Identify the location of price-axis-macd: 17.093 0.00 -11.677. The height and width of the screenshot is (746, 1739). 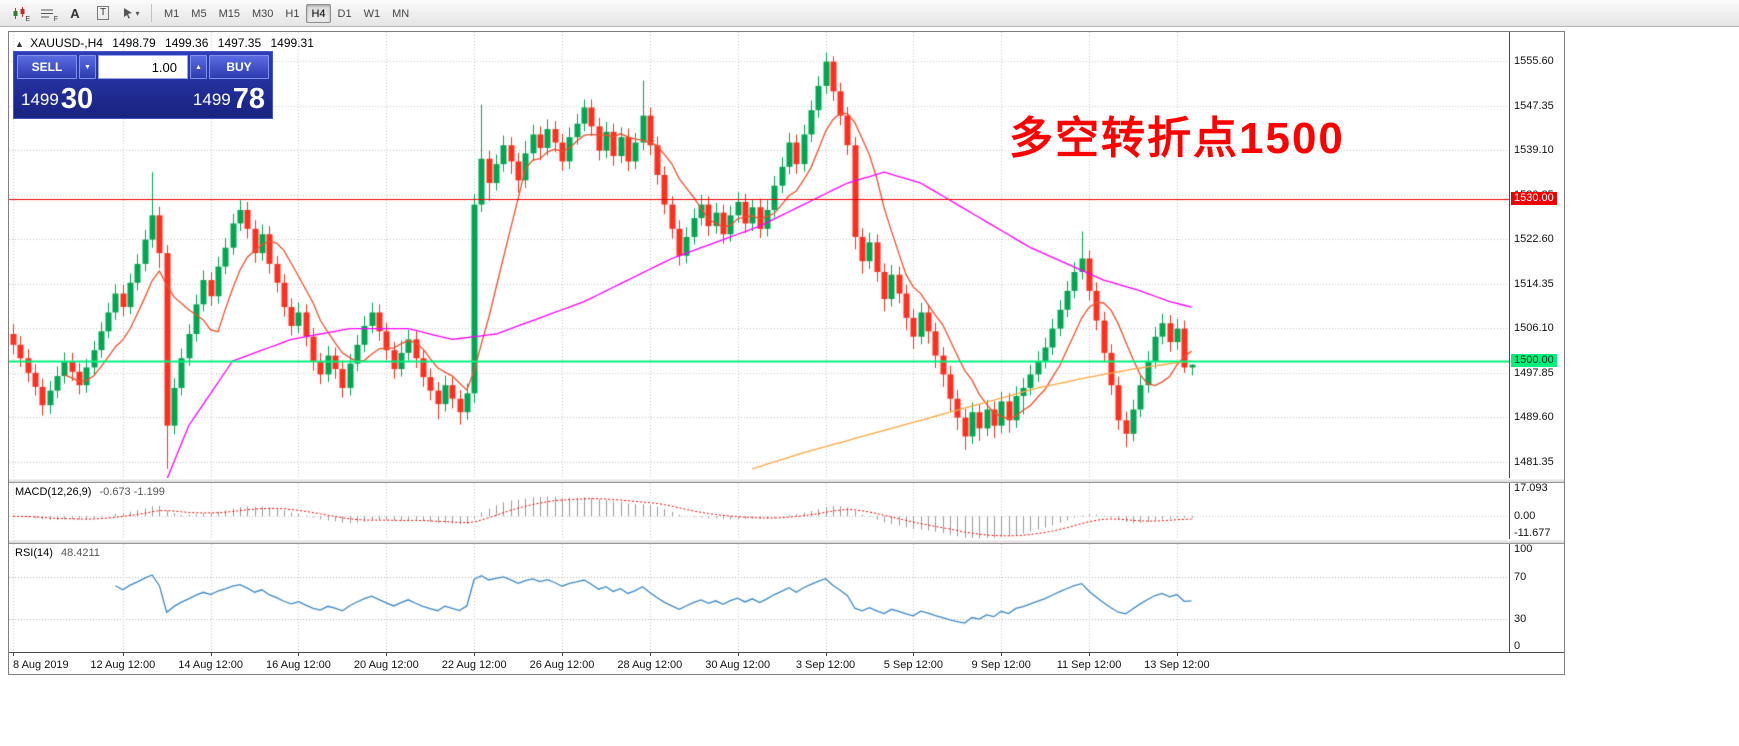
(1536, 510).